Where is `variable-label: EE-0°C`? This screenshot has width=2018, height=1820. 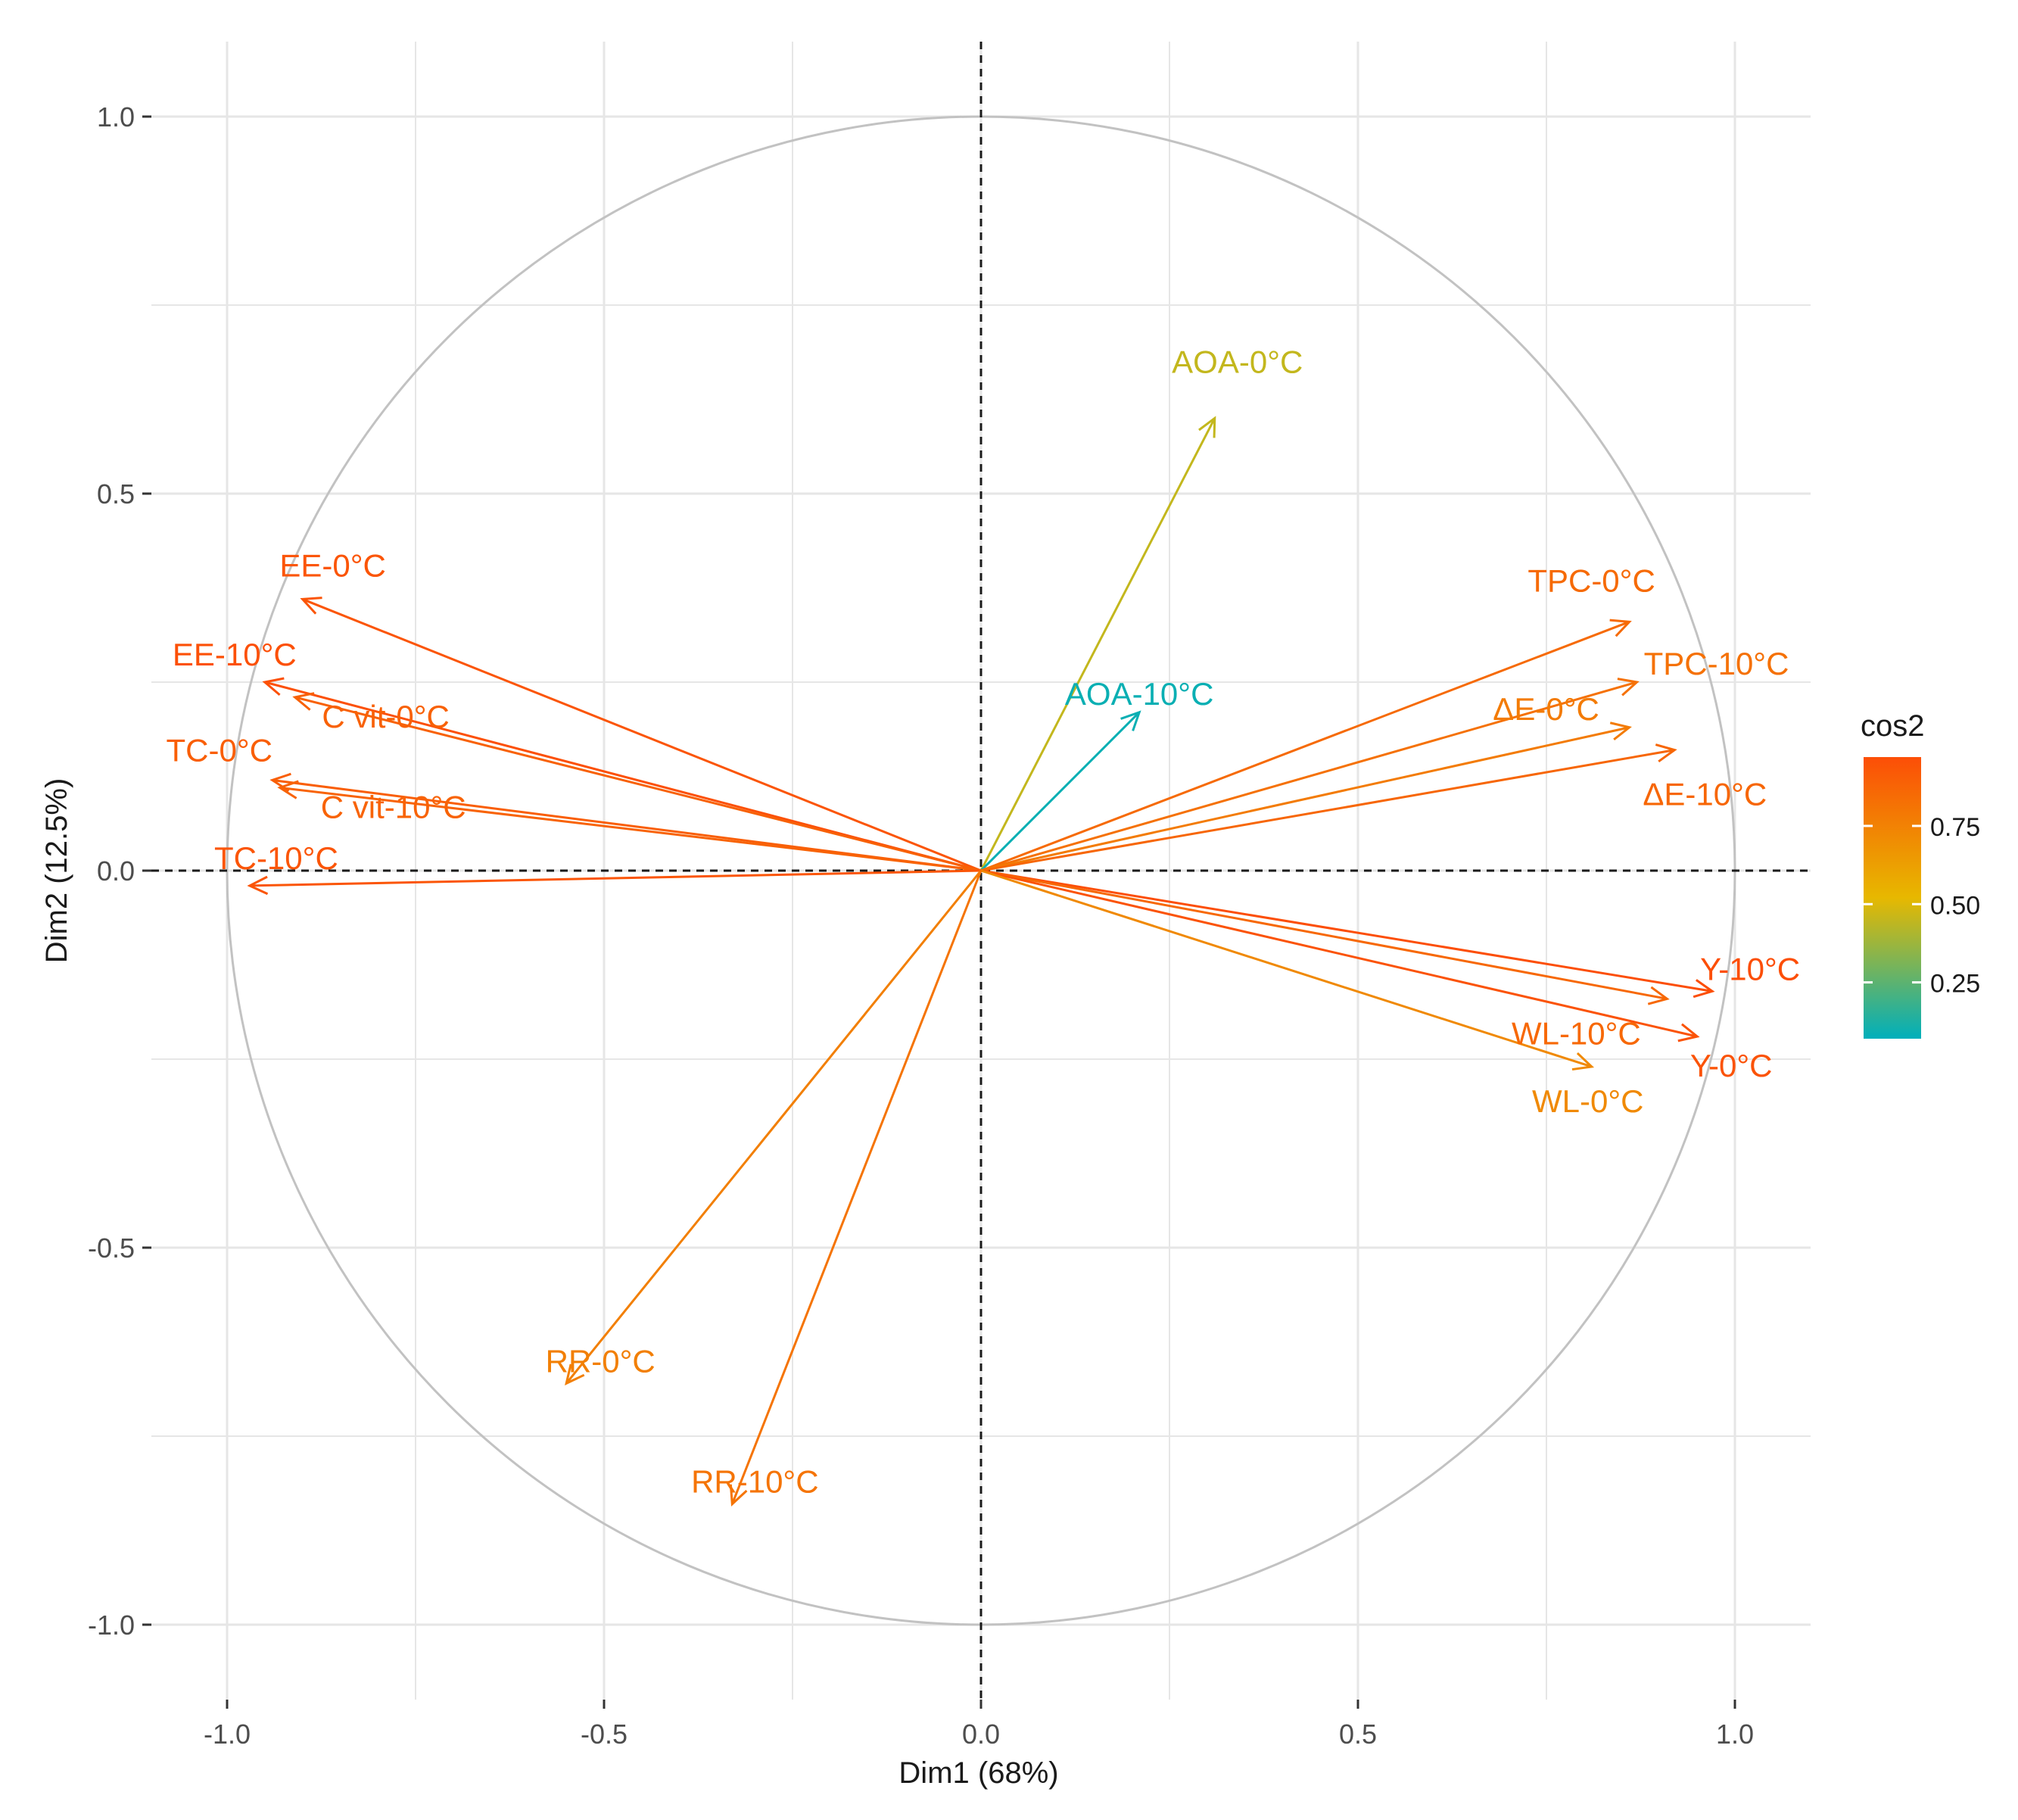 variable-label: EE-0°C is located at coordinates (332, 565).